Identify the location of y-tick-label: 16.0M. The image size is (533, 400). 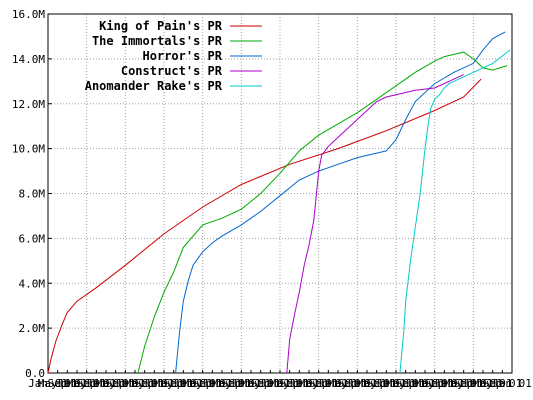
(28, 14).